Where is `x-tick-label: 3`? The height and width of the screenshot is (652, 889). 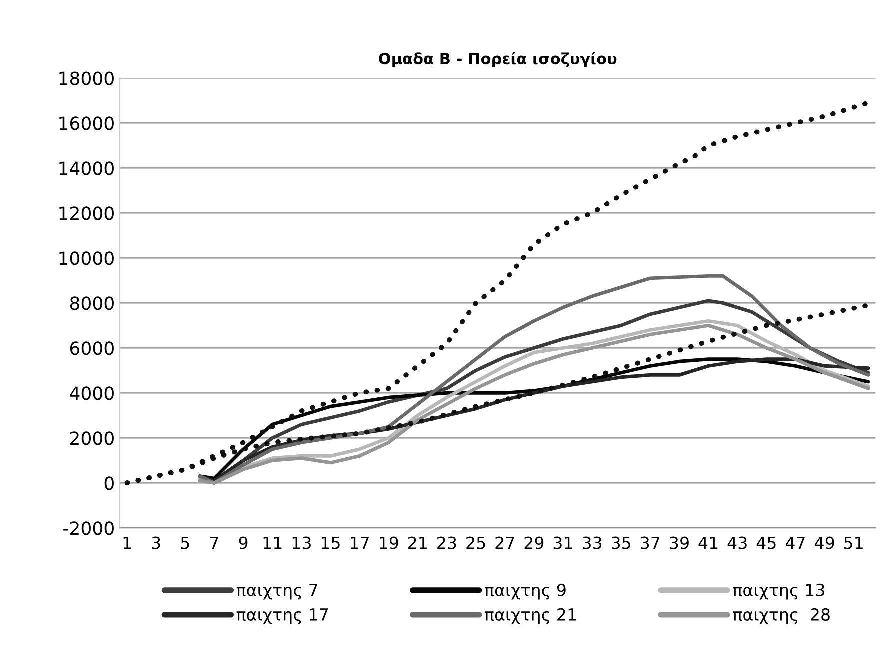
x-tick-label: 3 is located at coordinates (156, 543).